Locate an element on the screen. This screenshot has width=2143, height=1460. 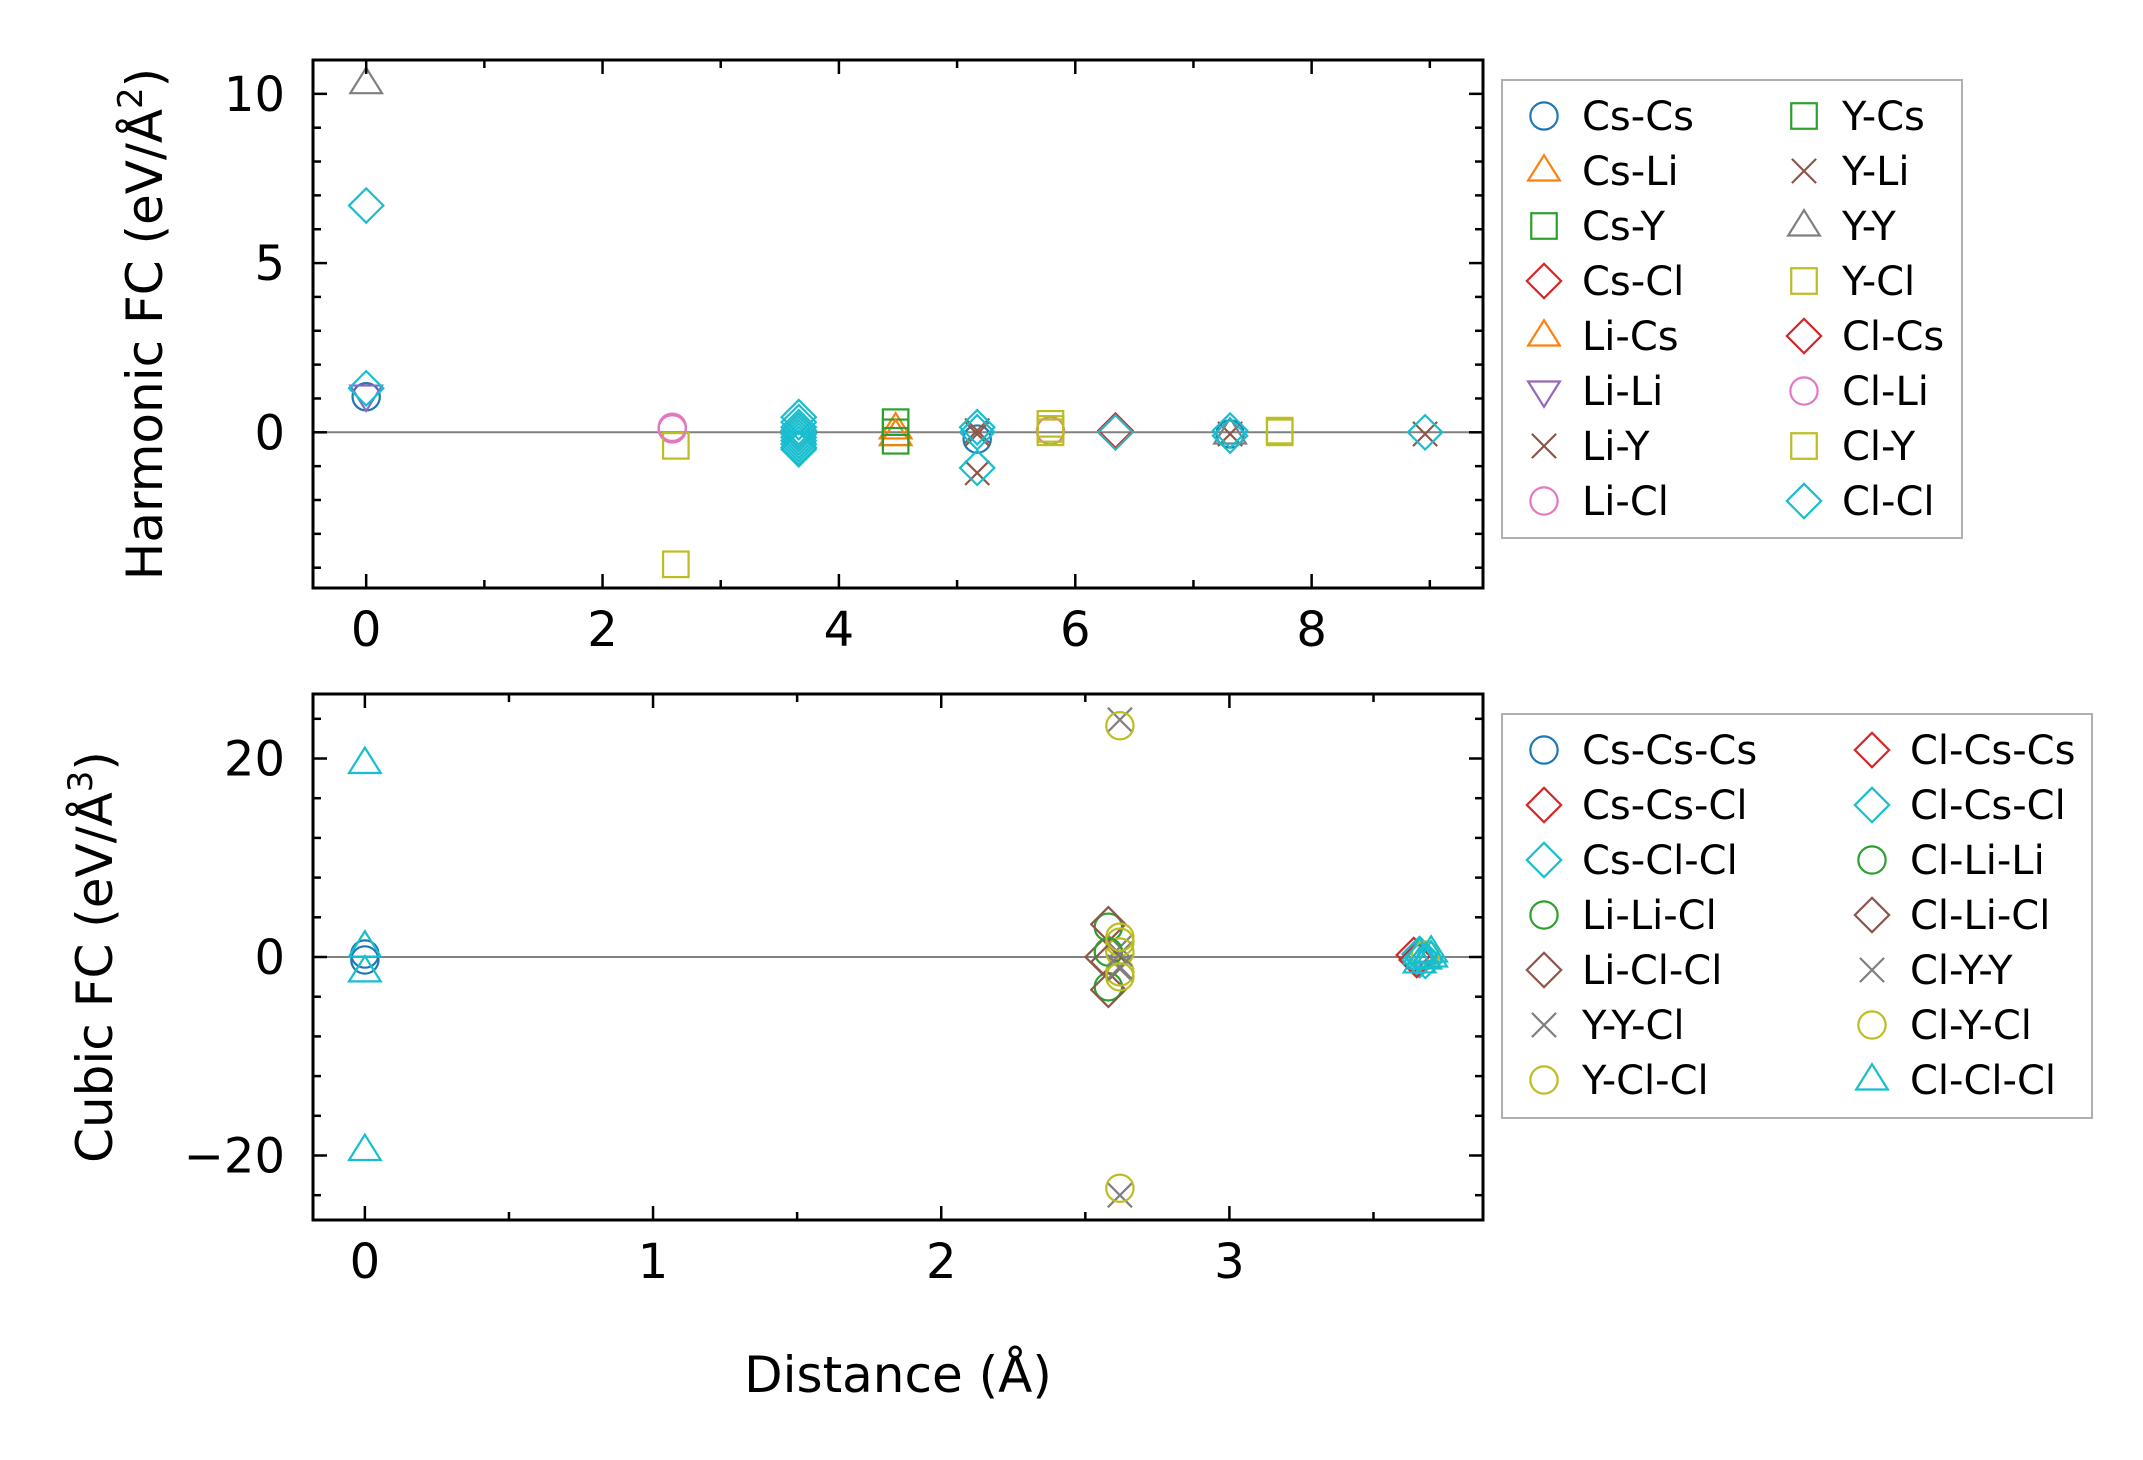
legend-entry: Cl-Li is located at coordinates (1859, 392).